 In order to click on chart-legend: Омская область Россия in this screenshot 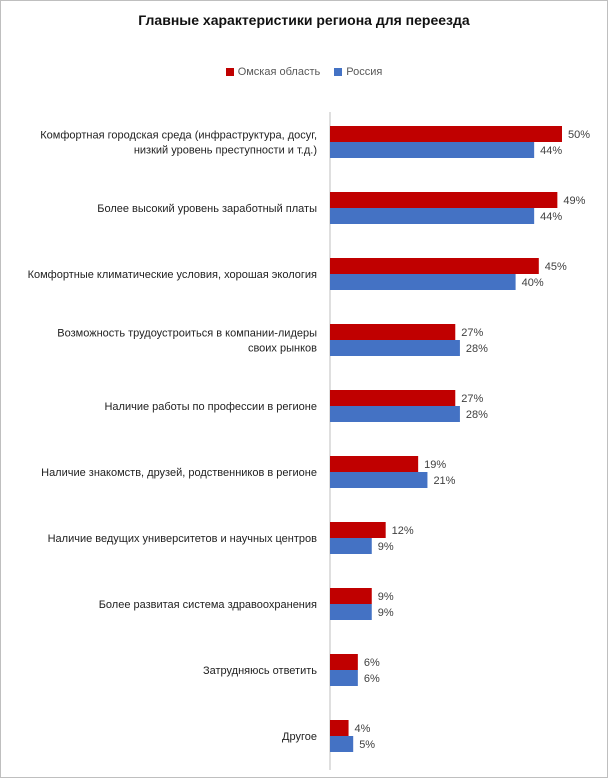, I will do `click(304, 72)`.